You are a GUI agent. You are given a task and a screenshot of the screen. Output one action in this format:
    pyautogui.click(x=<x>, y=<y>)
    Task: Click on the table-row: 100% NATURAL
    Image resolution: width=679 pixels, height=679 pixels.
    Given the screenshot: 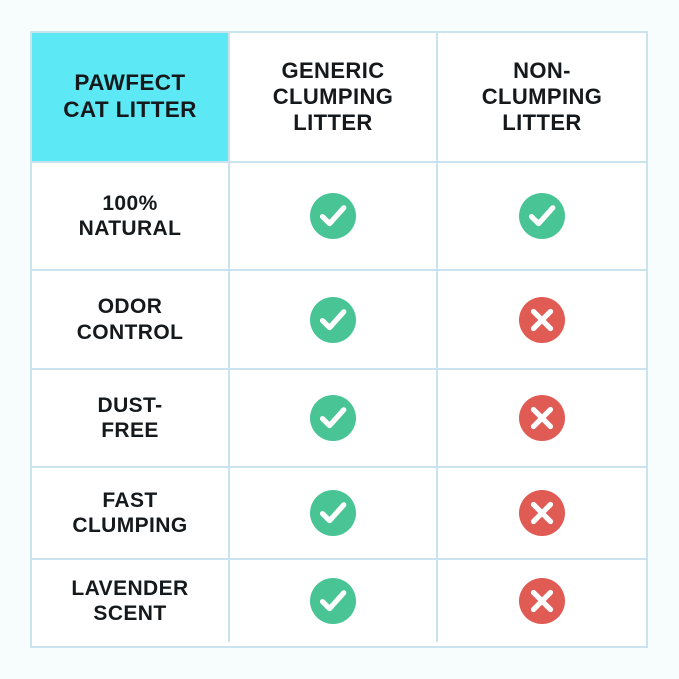 What is the action you would take?
    pyautogui.click(x=339, y=217)
    